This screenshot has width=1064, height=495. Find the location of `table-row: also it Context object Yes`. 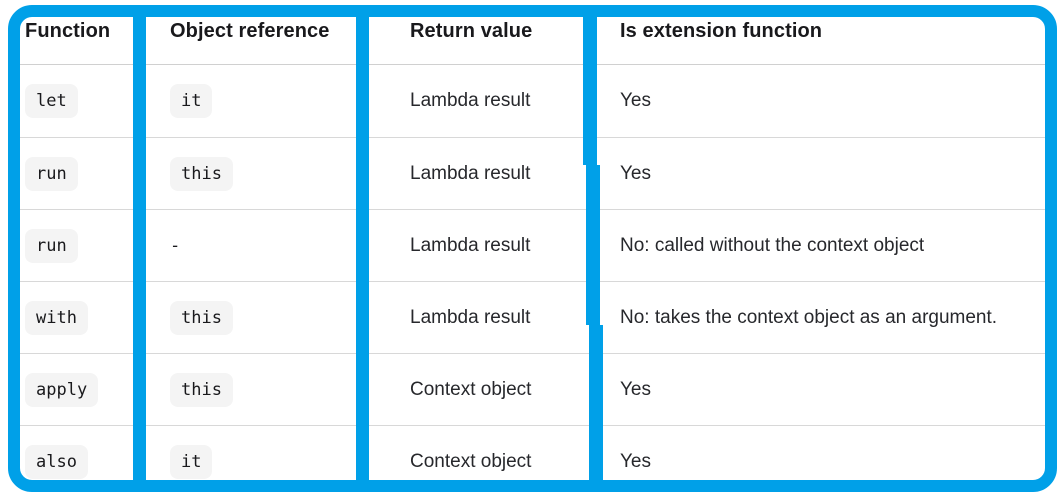

table-row: also it Context object Yes is located at coordinates (532, 452).